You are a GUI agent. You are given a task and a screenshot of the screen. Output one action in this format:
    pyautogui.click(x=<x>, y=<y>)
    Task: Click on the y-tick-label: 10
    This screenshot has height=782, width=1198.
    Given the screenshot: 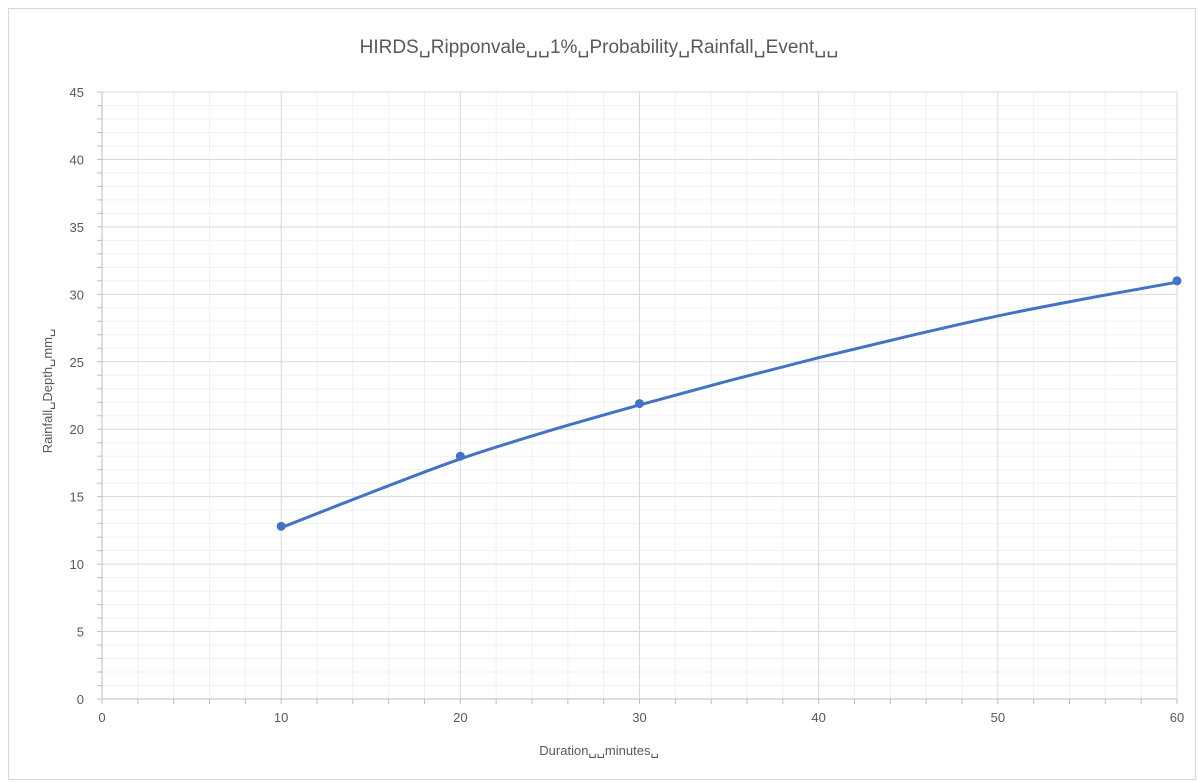 What is the action you would take?
    pyautogui.click(x=77, y=564)
    